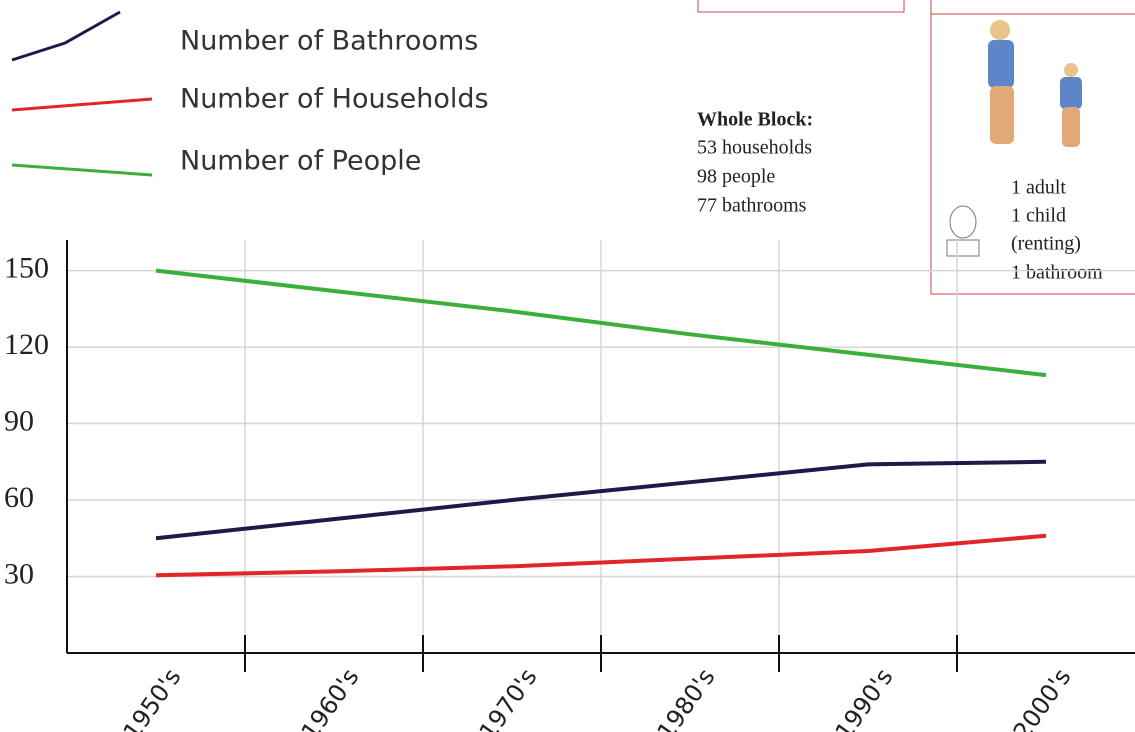 This screenshot has height=732, width=1135. Describe the element at coordinates (963, 231) in the screenshot. I see `person-icon` at that location.